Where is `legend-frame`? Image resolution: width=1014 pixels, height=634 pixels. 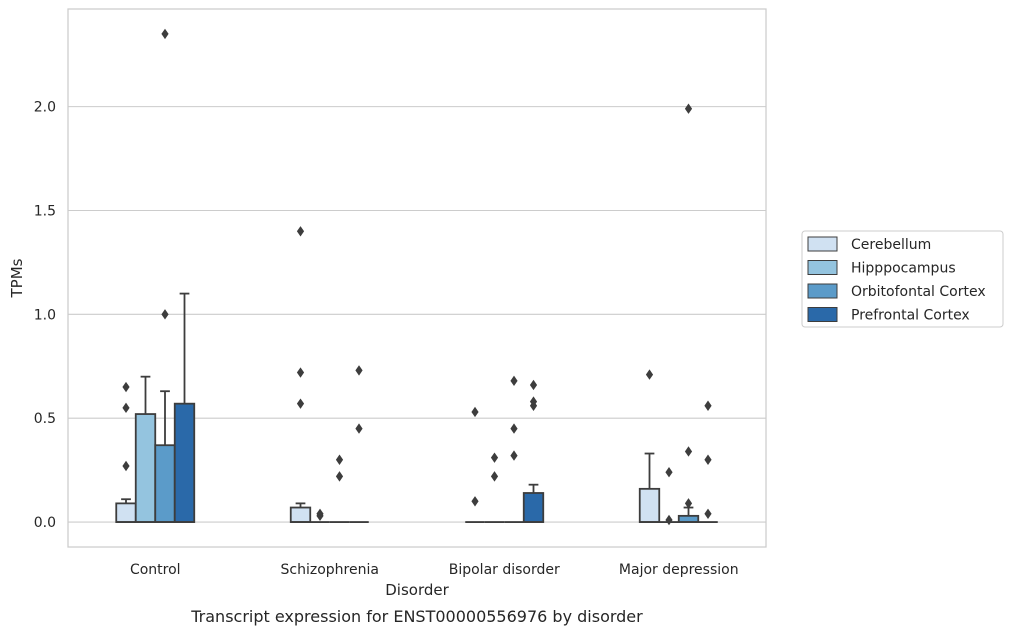 legend-frame is located at coordinates (902, 279).